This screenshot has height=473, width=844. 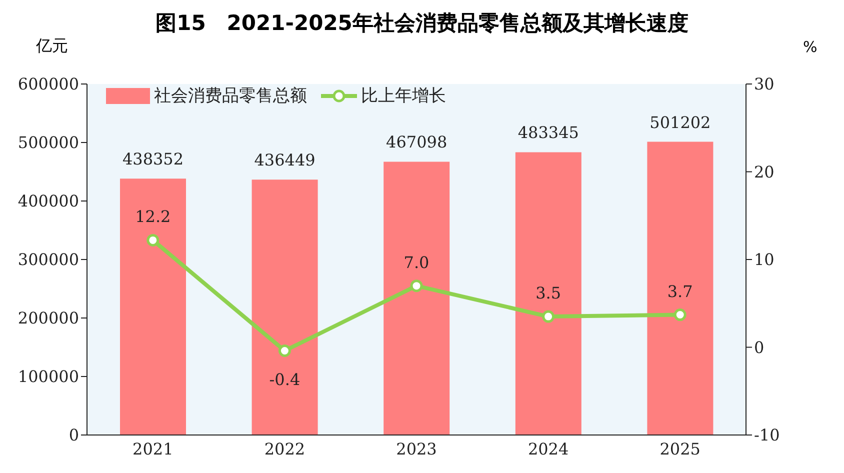 What do you see at coordinates (764, 172) in the screenshot?
I see `y2-tick-label: 20` at bounding box center [764, 172].